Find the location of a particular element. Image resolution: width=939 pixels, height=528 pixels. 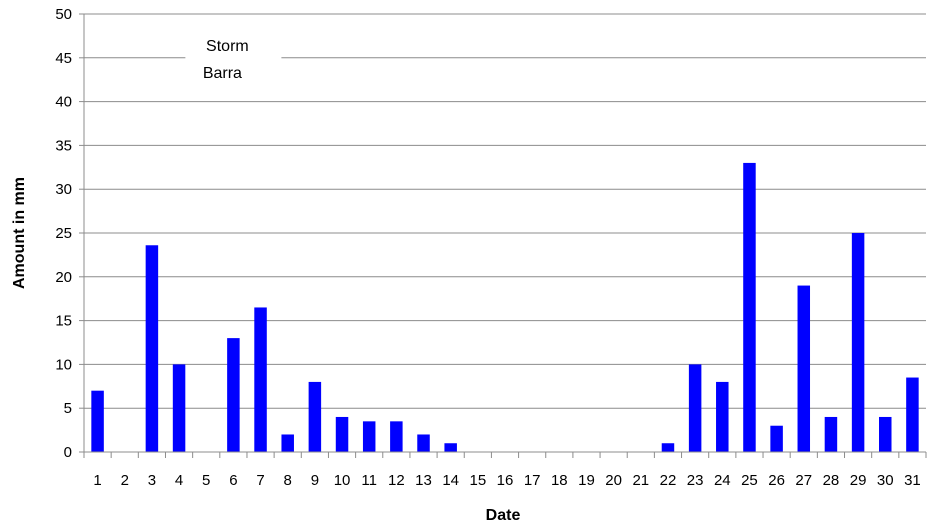

y-tick-label: 35 is located at coordinates (63, 145).